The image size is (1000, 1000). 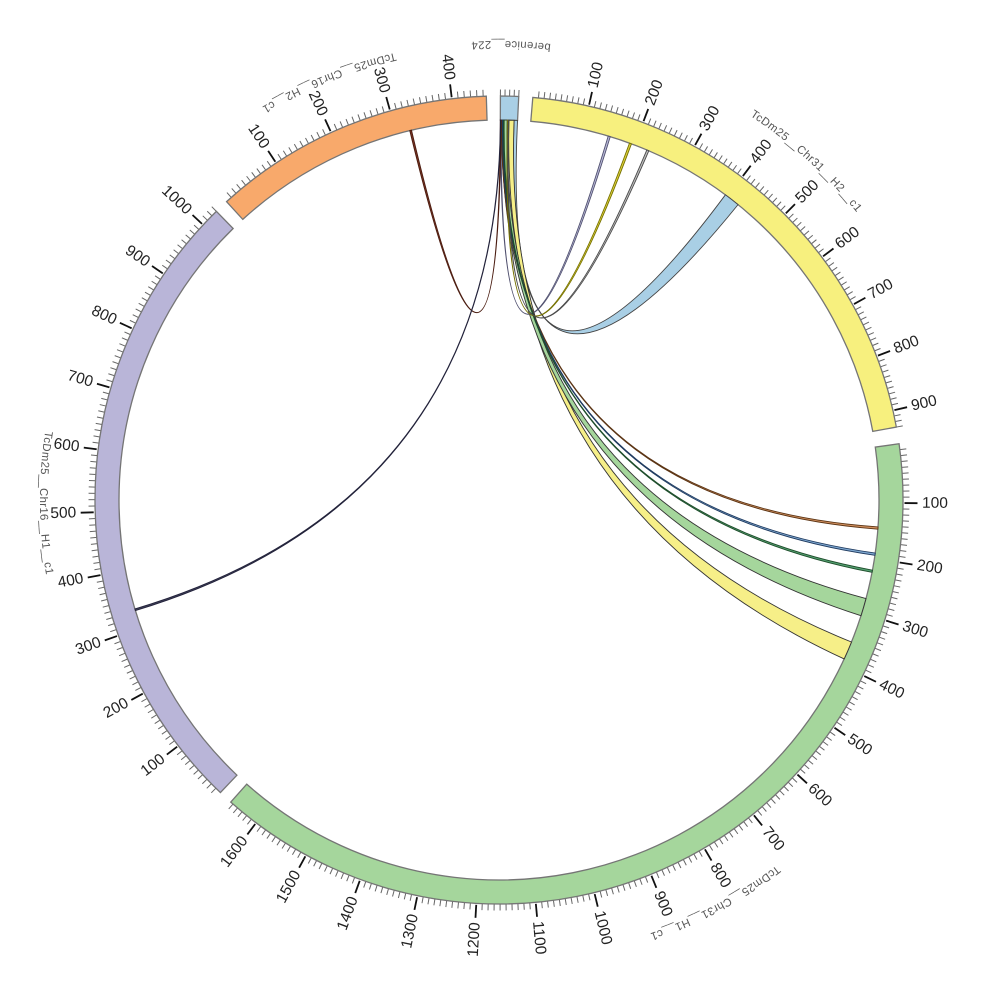 I want to click on tick-label-chr31h2-700: 700, so click(x=880, y=289).